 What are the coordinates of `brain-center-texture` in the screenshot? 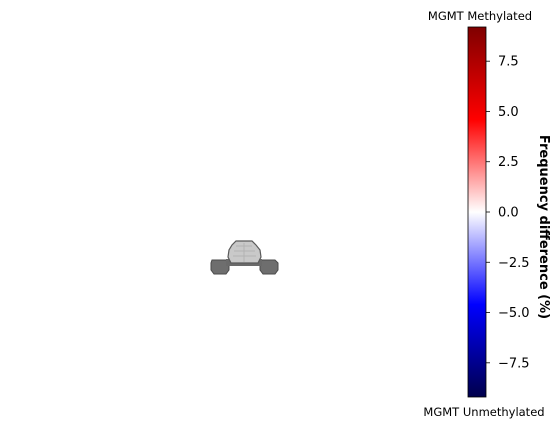 It's located at (244, 252).